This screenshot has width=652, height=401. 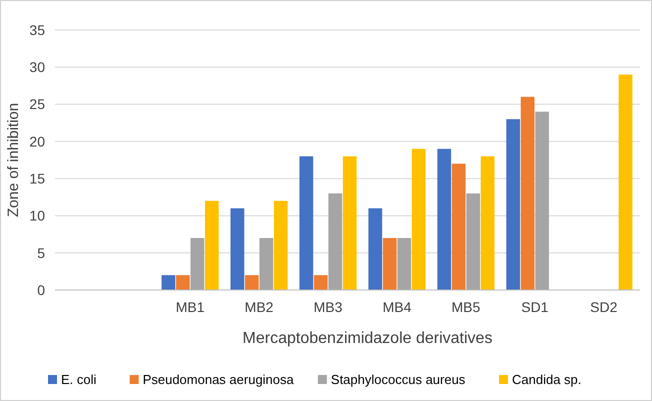 What do you see at coordinates (37, 30) in the screenshot?
I see `y-tick-label: 35` at bounding box center [37, 30].